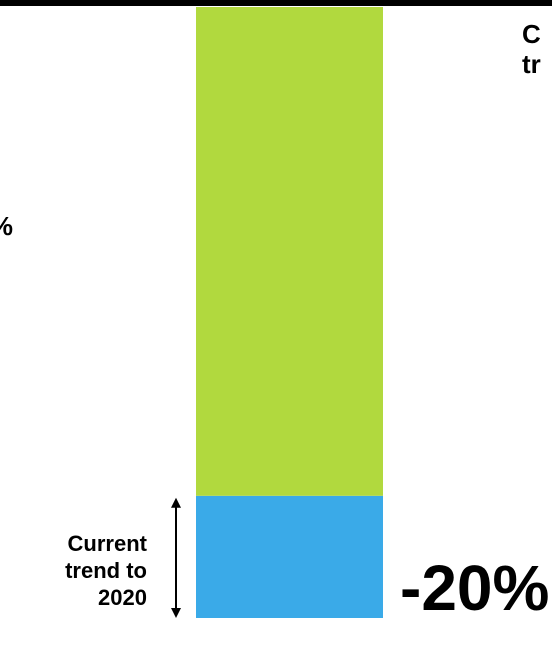  I want to click on current-trend-label: Current trend to 2020, so click(106, 570).